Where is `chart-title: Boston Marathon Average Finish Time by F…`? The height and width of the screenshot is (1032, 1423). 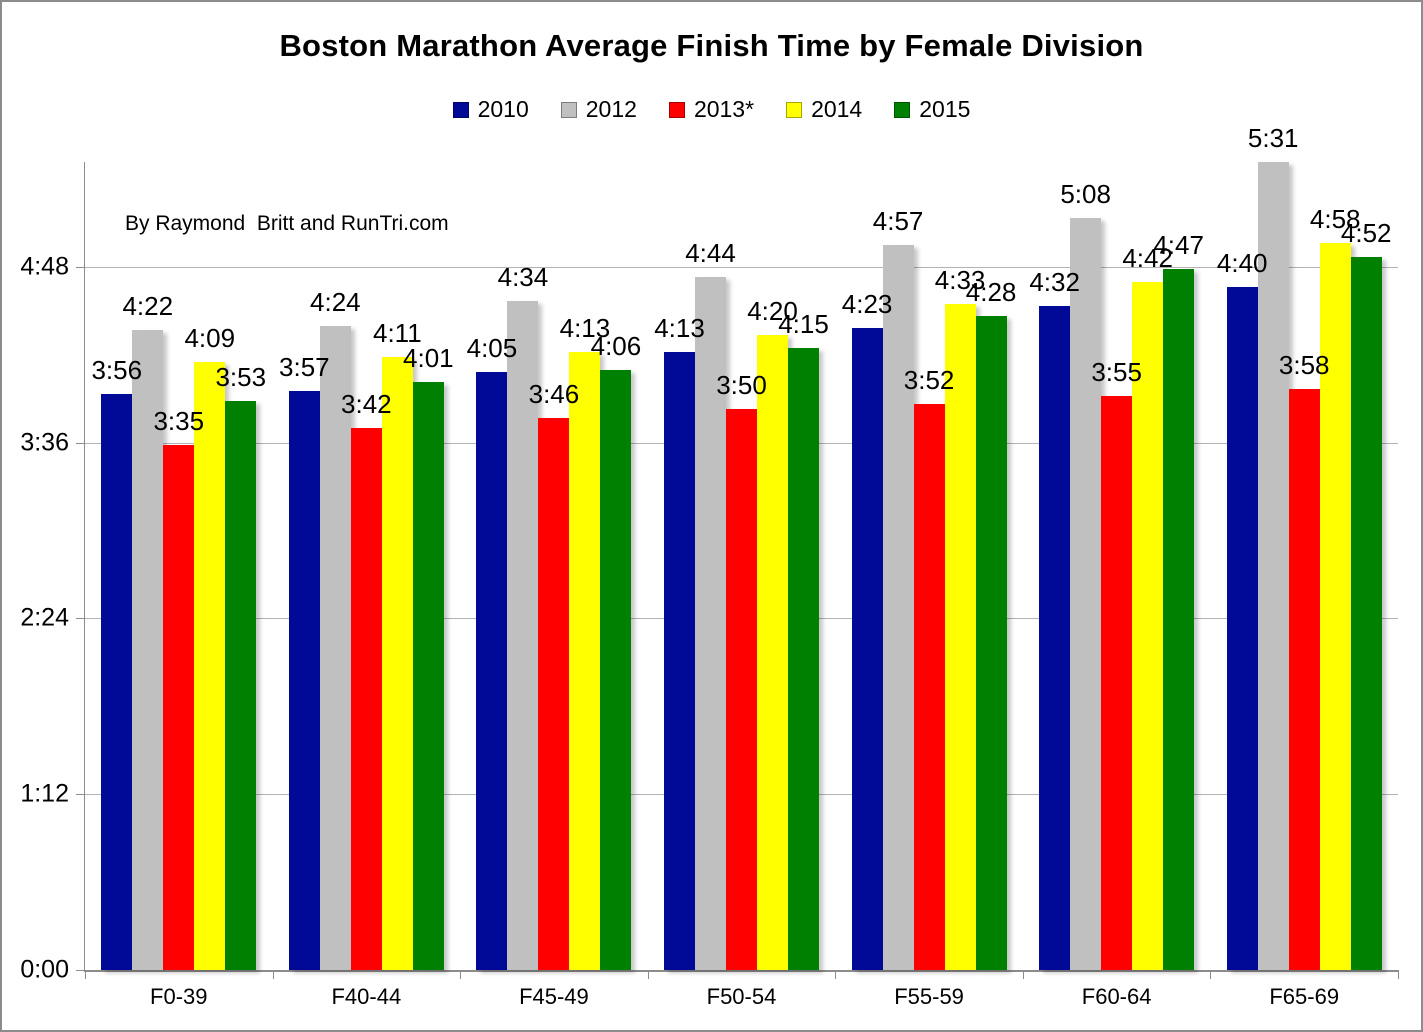
chart-title: Boston Marathon Average Finish Time by F… is located at coordinates (711, 45).